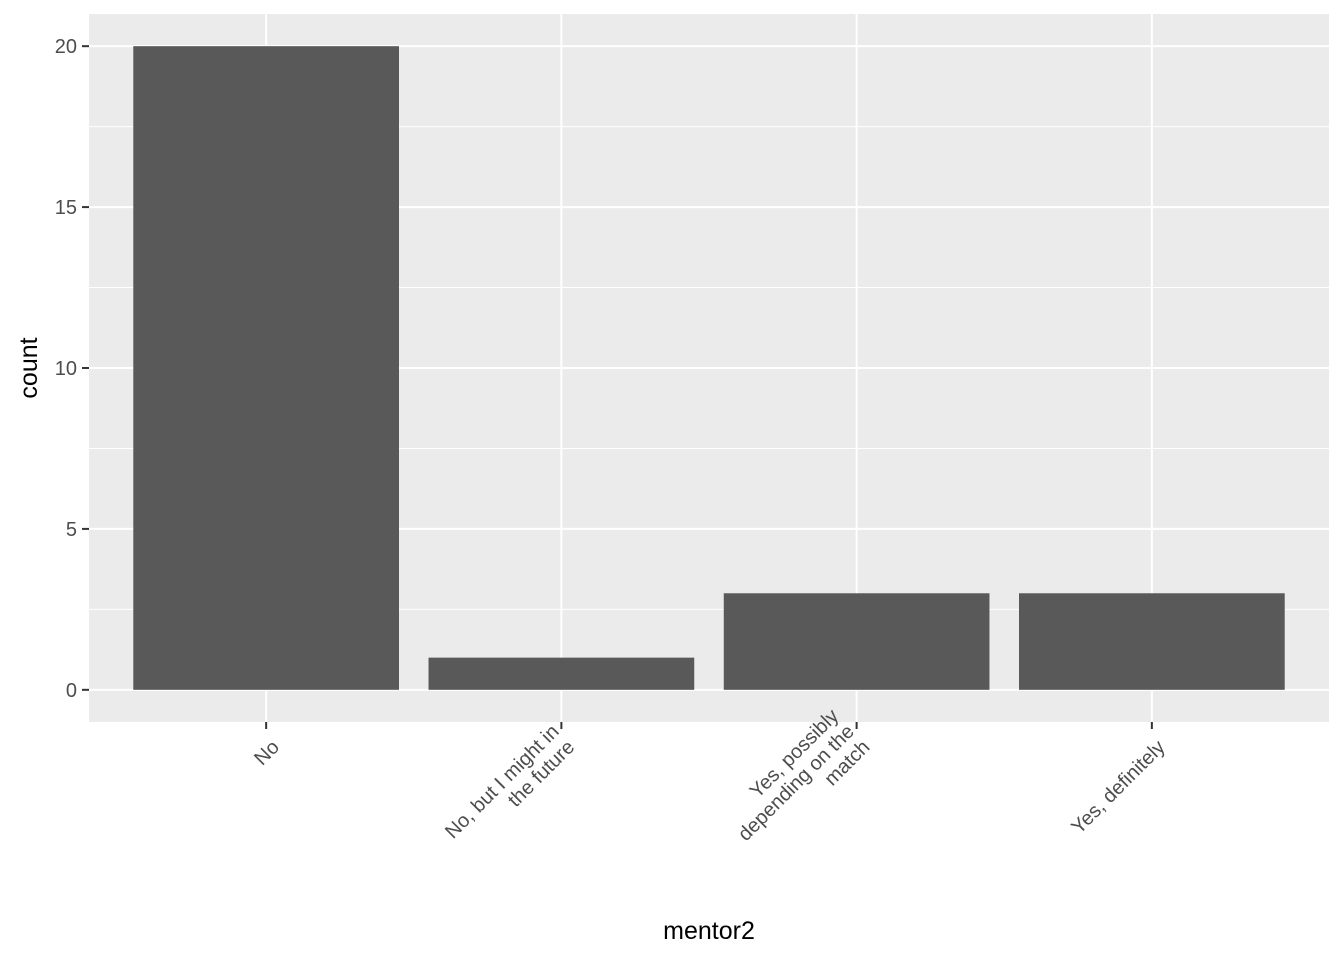  I want to click on y-tick-label: 5, so click(71, 530).